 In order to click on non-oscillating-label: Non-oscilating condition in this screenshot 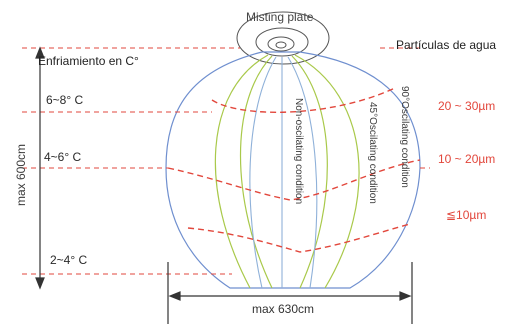, I will do `click(298, 151)`.